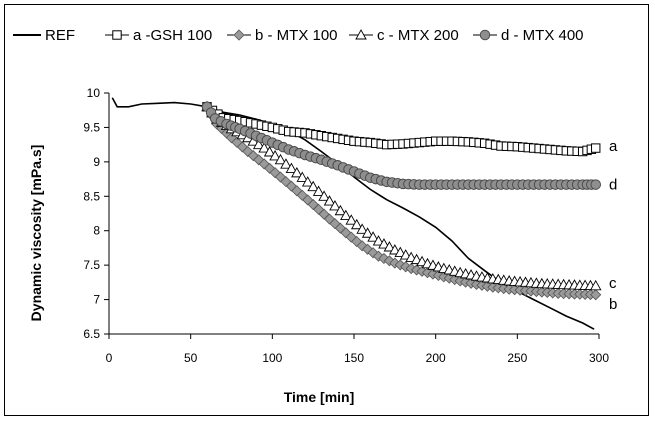  I want to click on legend-label: d - MTX 400, so click(542, 35).